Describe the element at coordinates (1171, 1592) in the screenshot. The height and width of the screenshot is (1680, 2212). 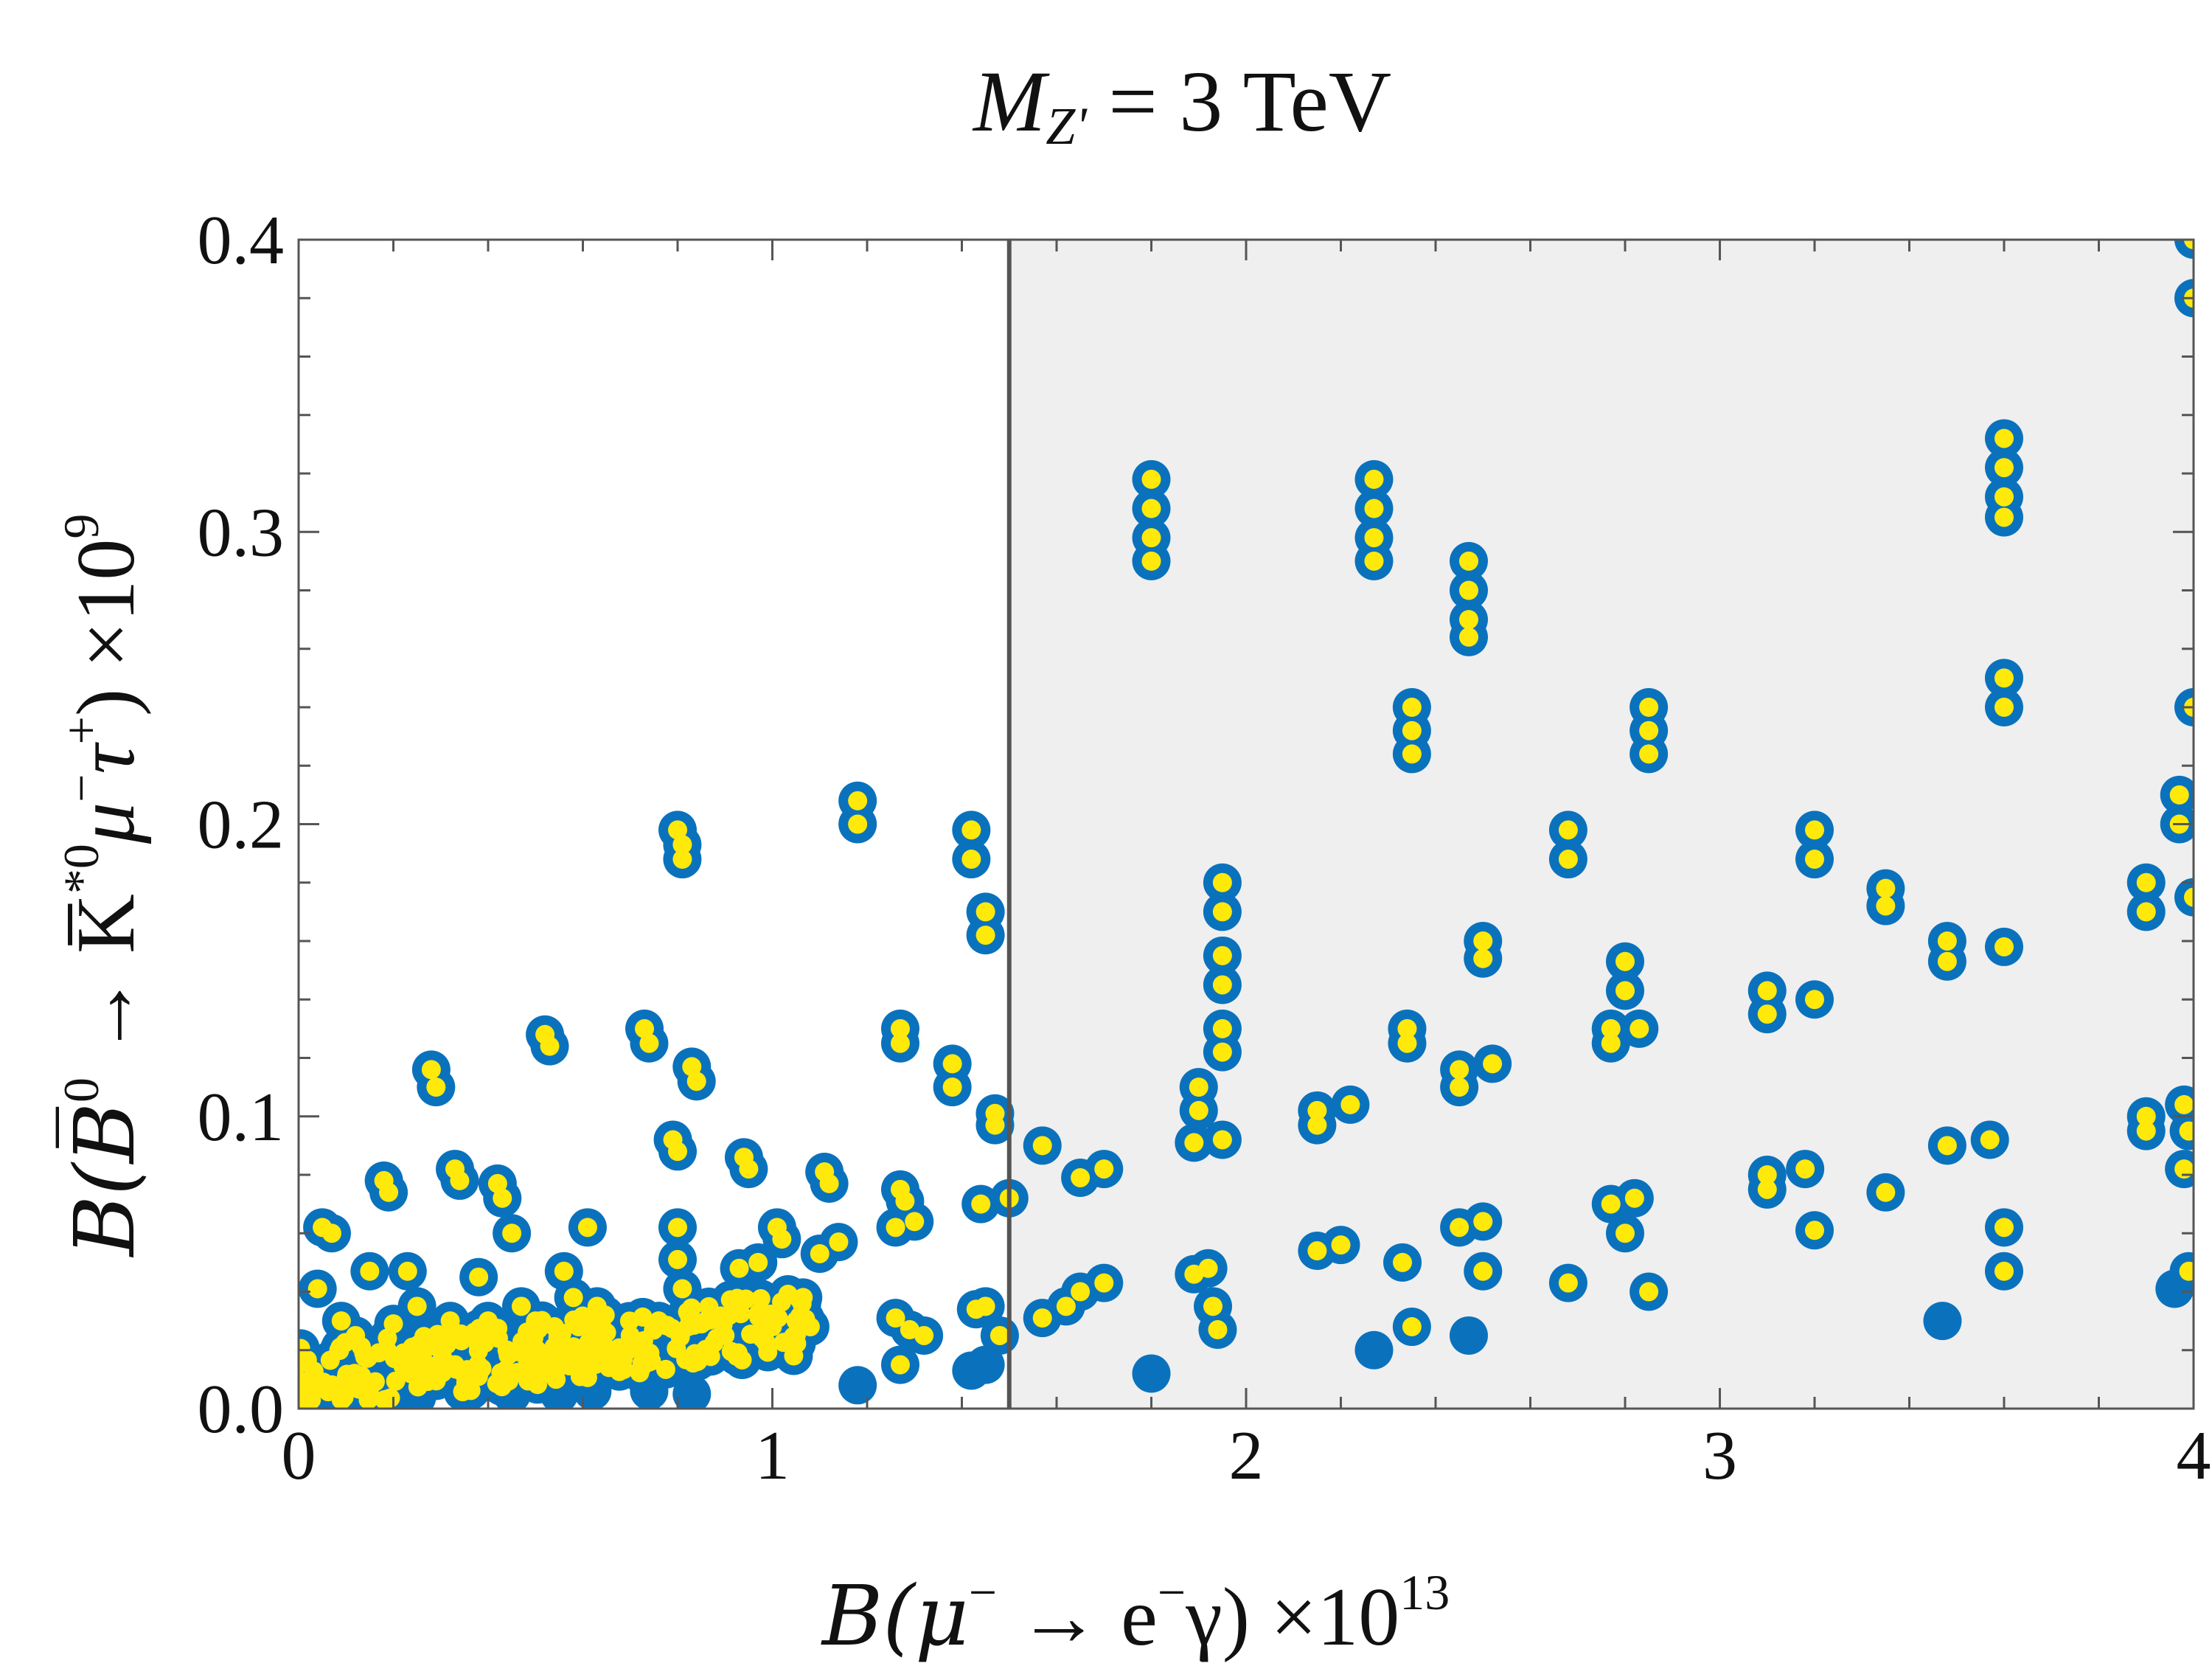
I see `xlabel-sup2: −` at that location.